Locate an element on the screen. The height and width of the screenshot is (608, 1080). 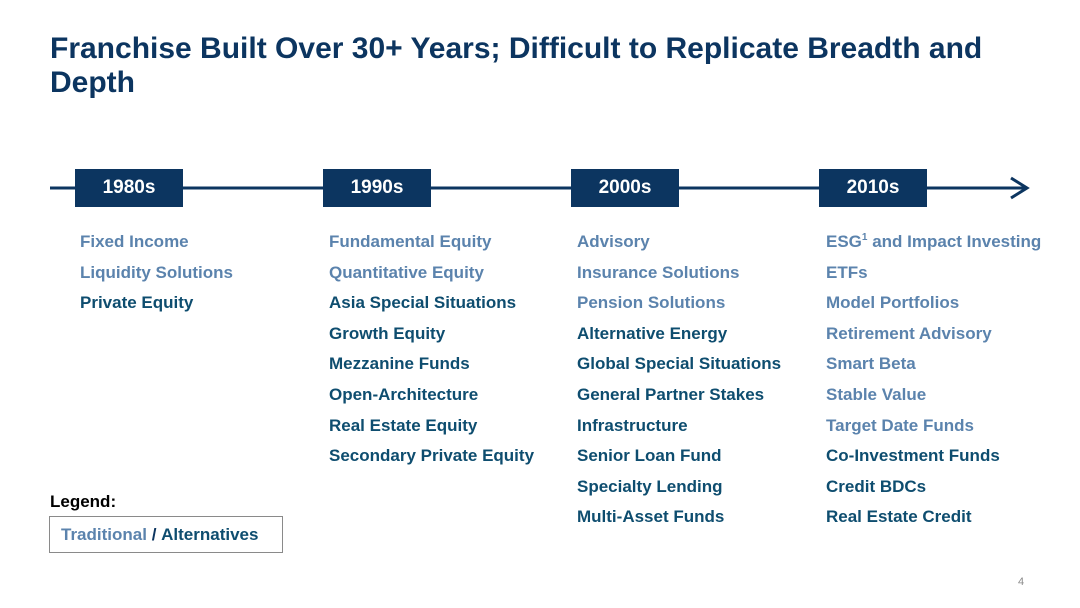
strategy-item: Growth Equity is located at coordinates (431, 338).